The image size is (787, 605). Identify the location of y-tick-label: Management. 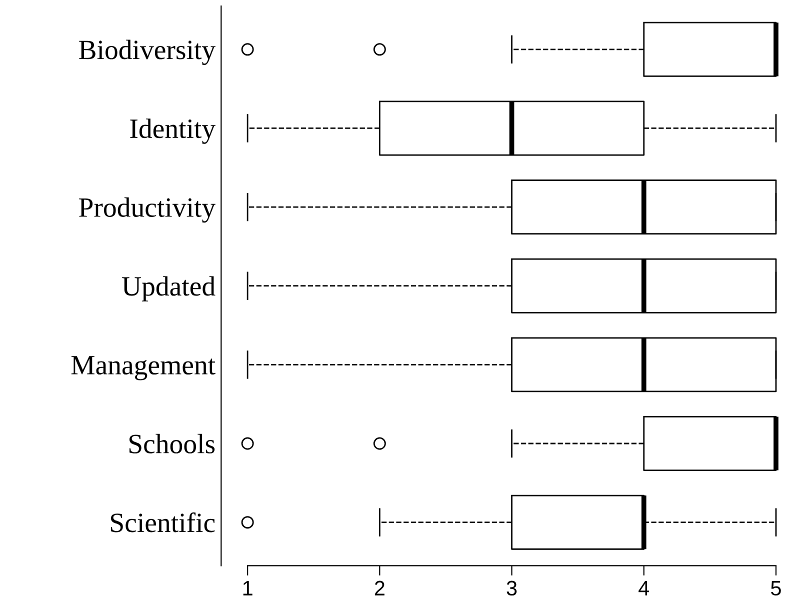
(143, 368).